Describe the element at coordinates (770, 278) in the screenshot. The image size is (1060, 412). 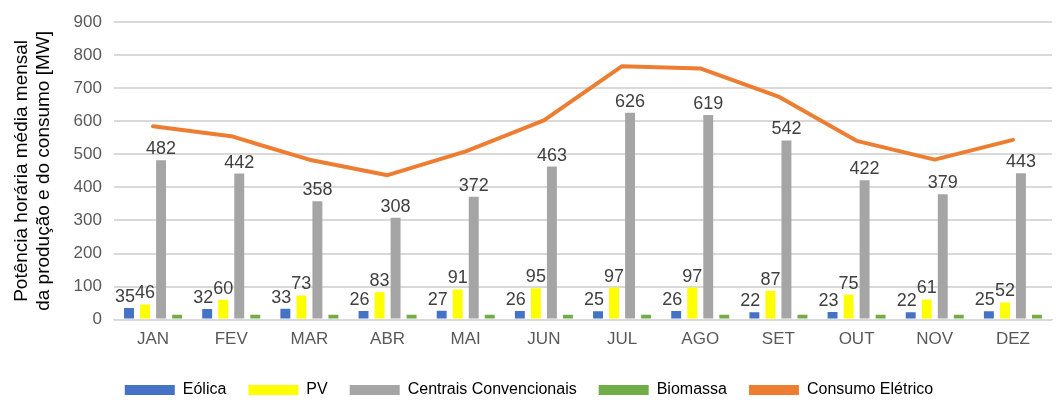
I see `data-label: 87` at that location.